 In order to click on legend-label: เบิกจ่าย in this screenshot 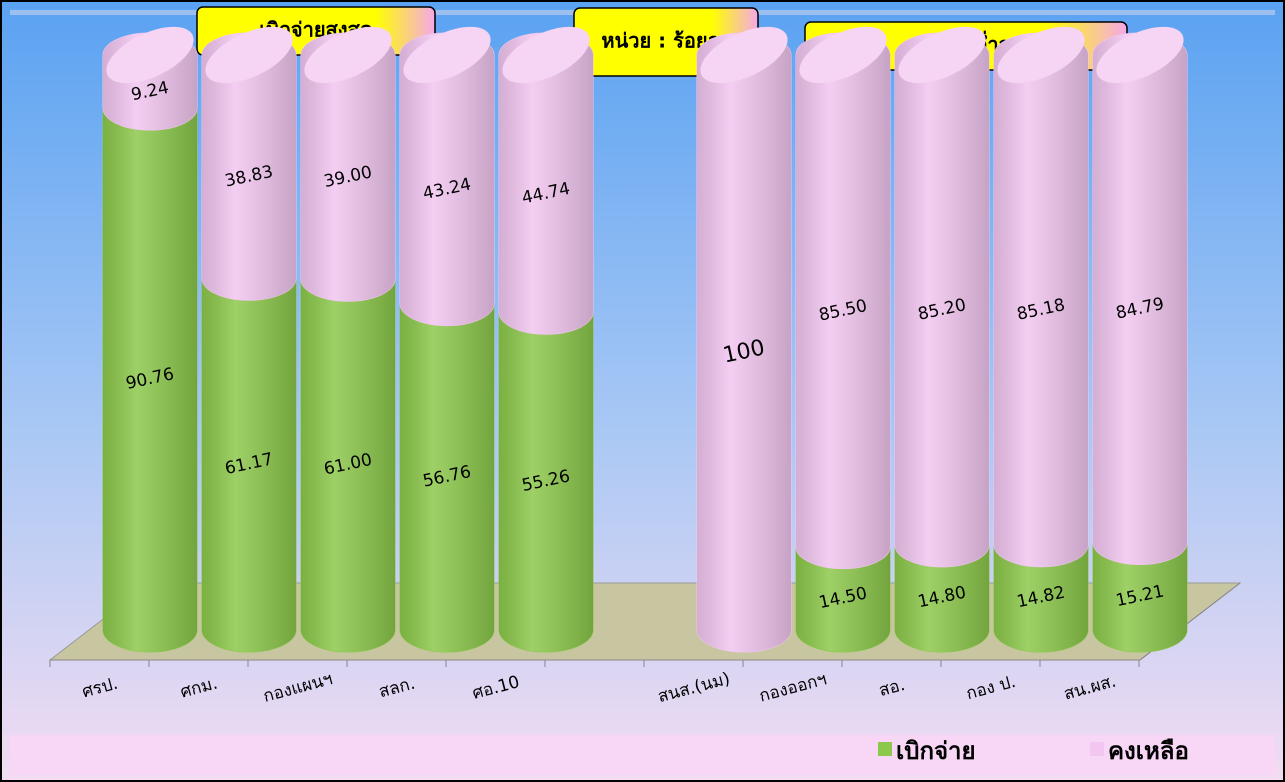, I will do `click(936, 751)`.